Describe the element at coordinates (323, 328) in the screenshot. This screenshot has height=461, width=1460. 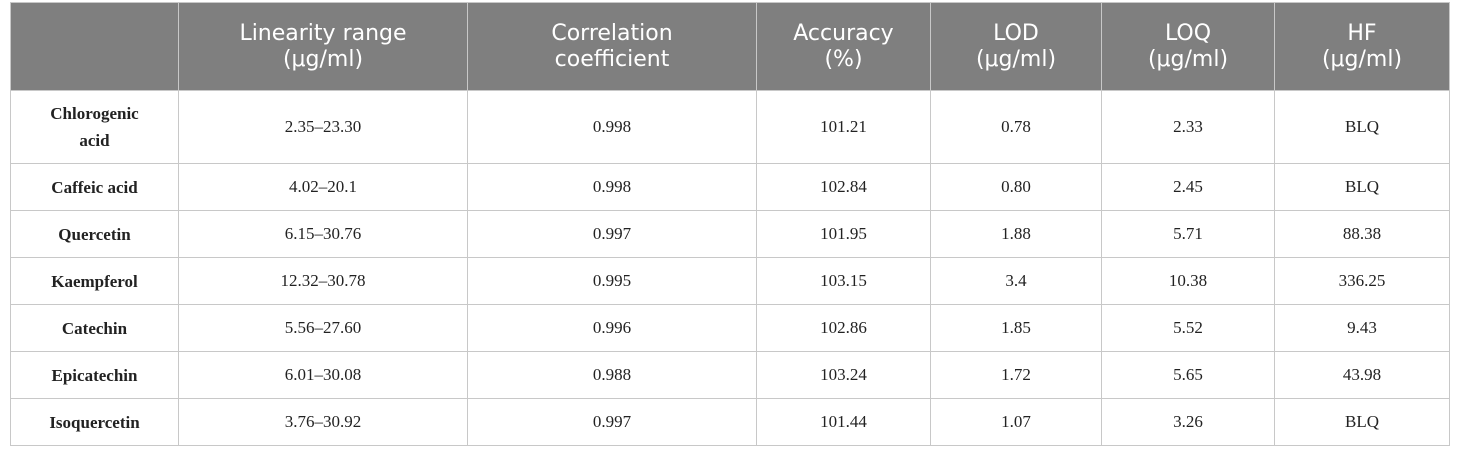
I see `table-cell: 5.56–27.60` at that location.